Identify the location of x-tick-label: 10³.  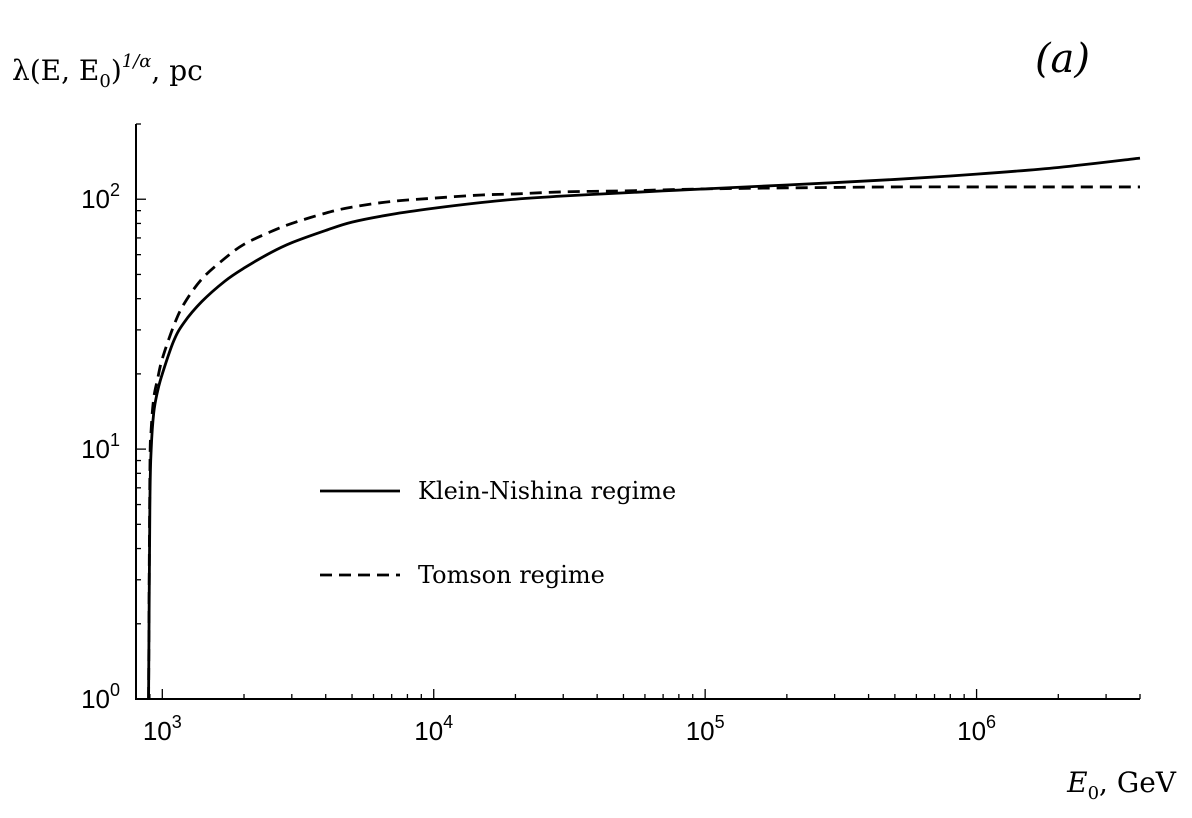
(162, 729).